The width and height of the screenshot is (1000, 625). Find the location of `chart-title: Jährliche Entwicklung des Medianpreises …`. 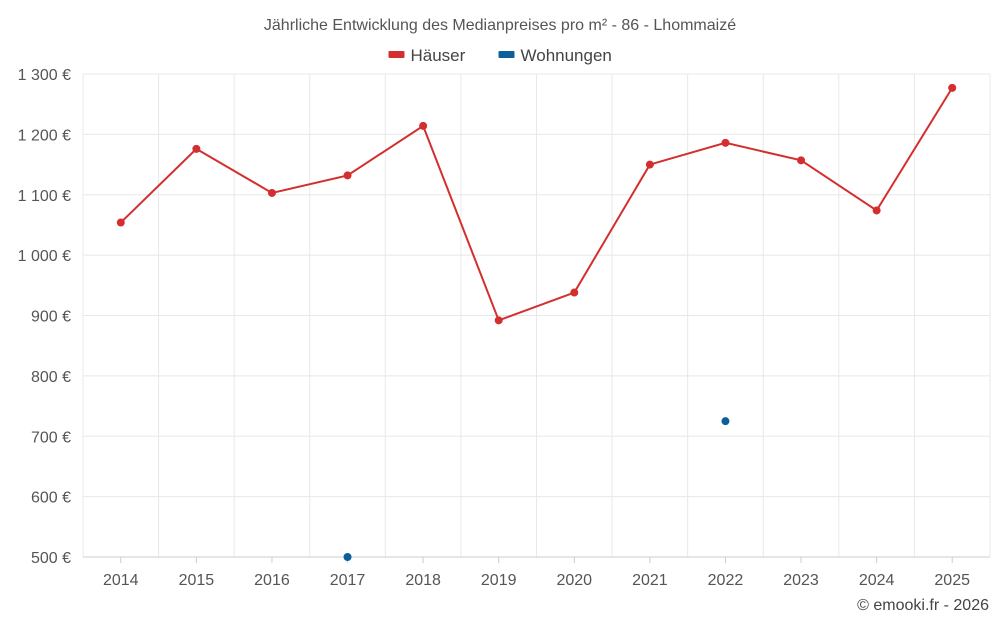

chart-title: Jährliche Entwicklung des Medianpreises … is located at coordinates (500, 25).